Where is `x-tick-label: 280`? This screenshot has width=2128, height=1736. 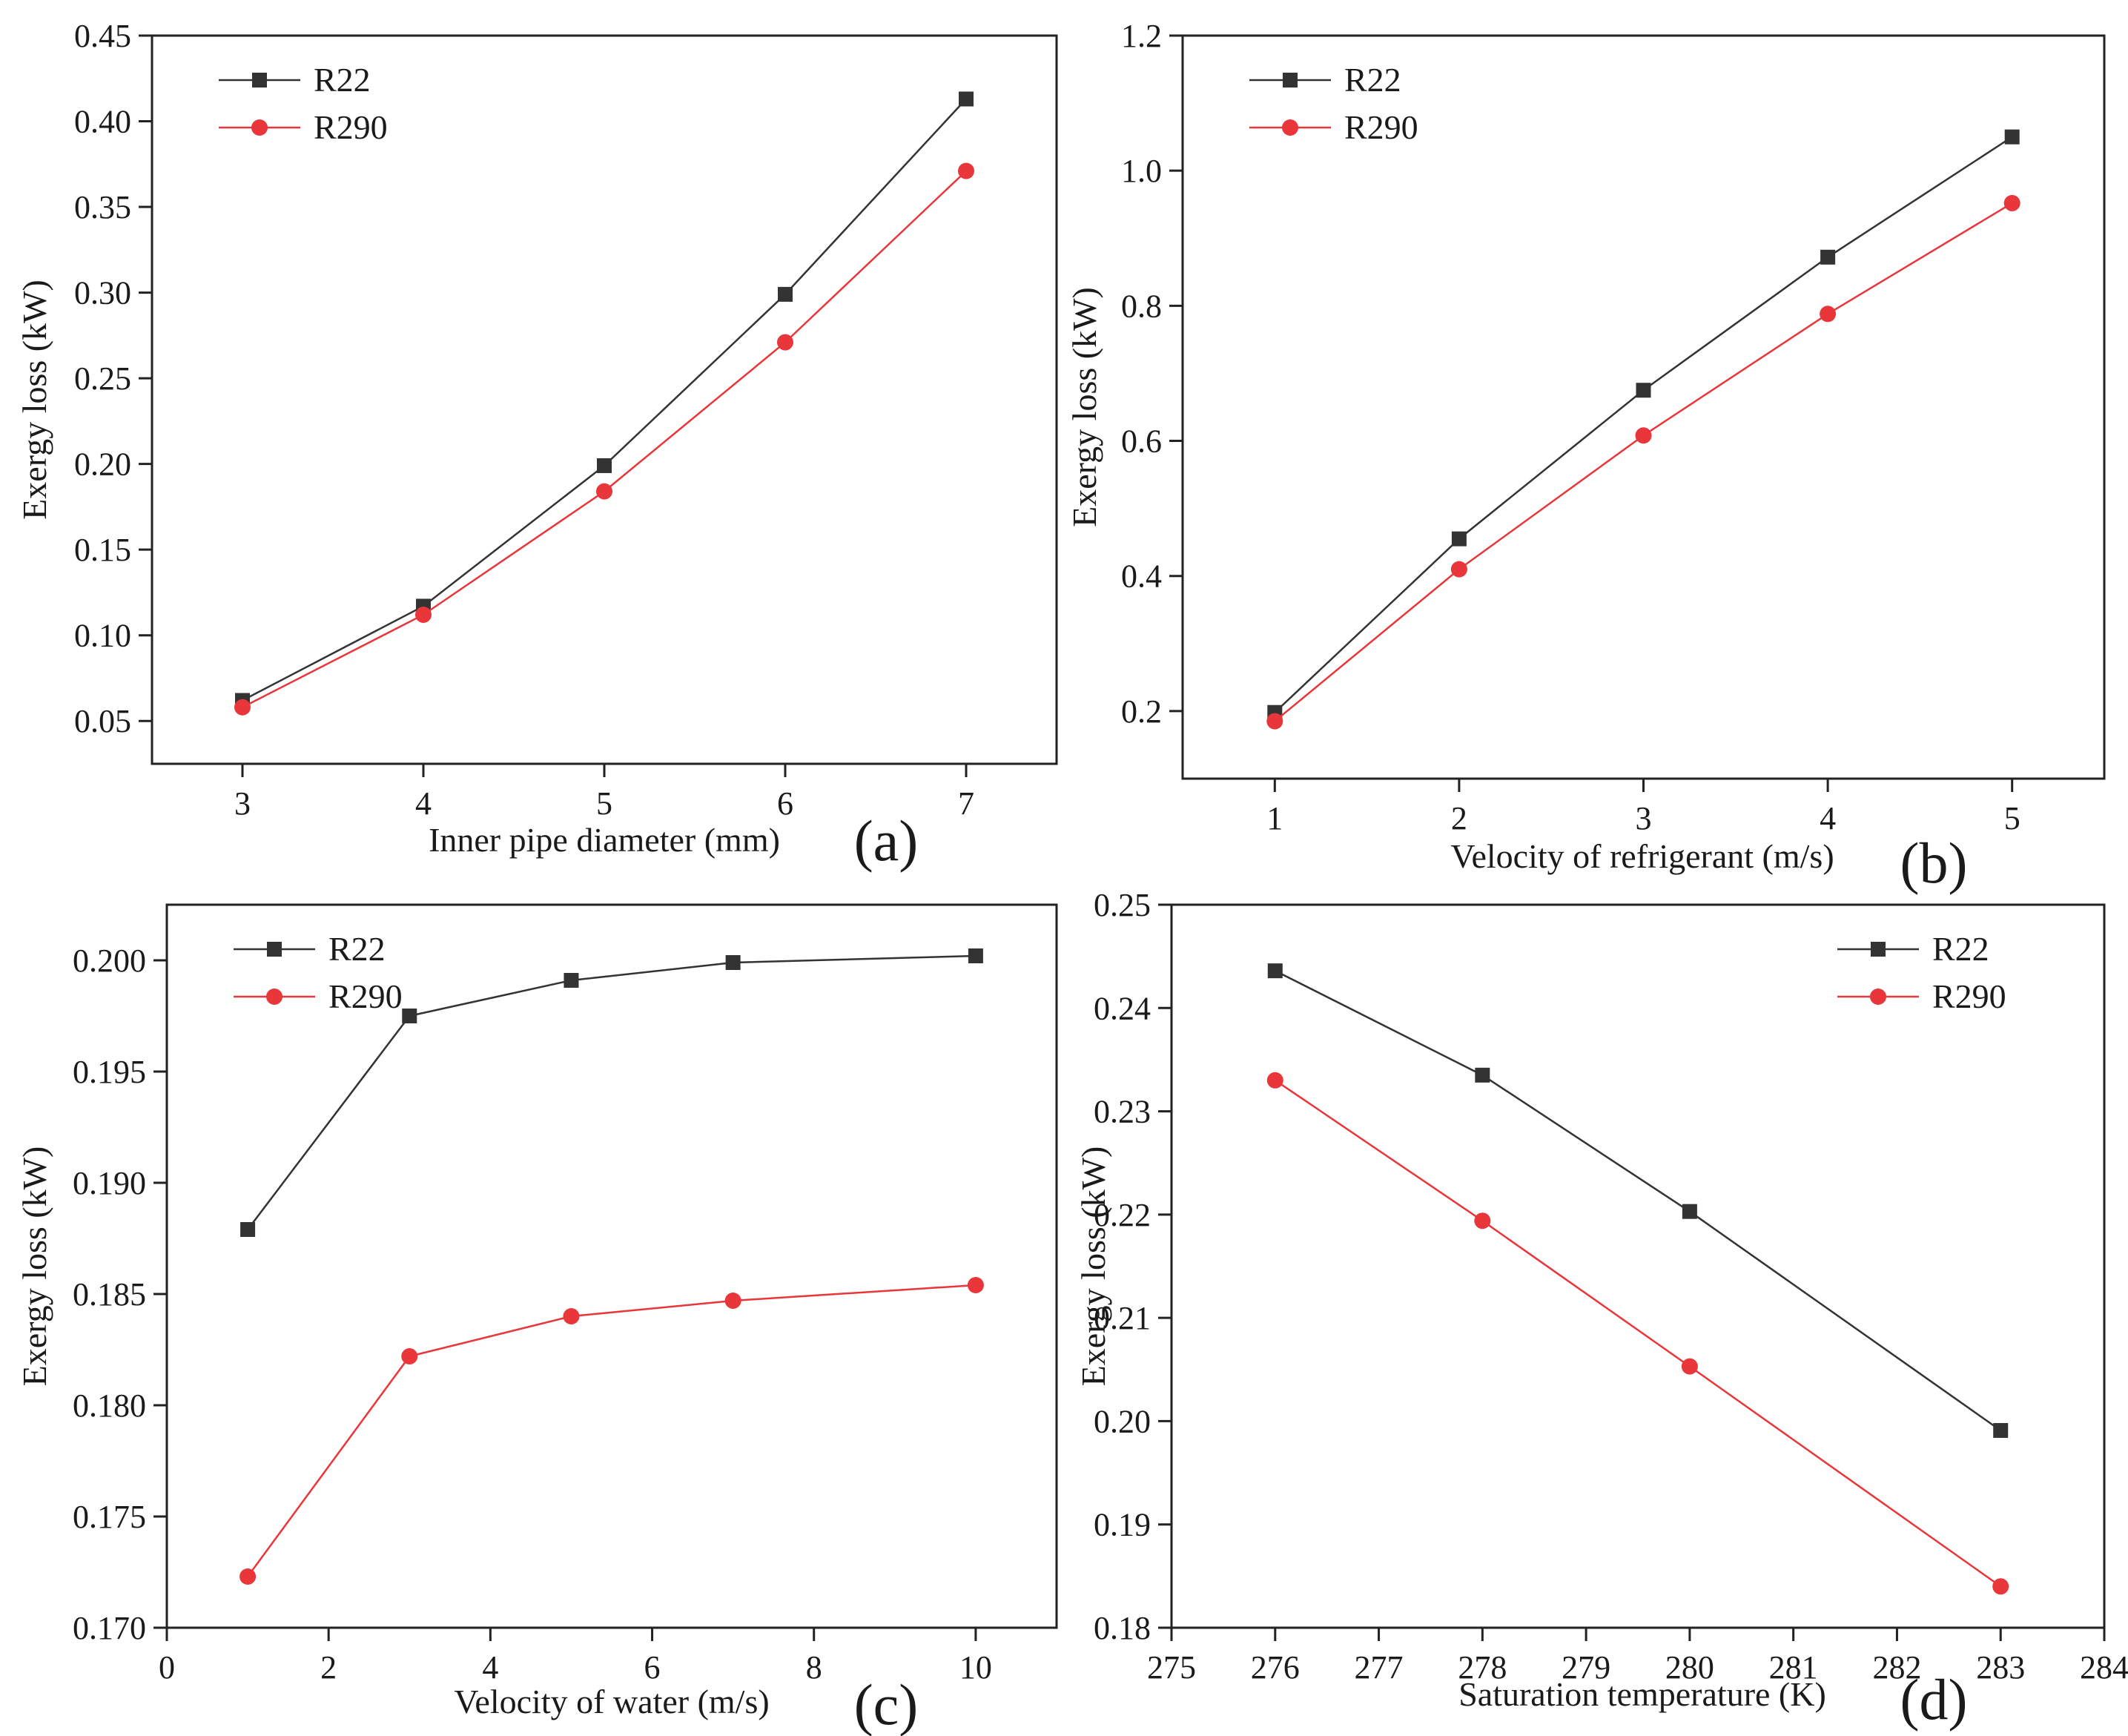 x-tick-label: 280 is located at coordinates (1689, 1668).